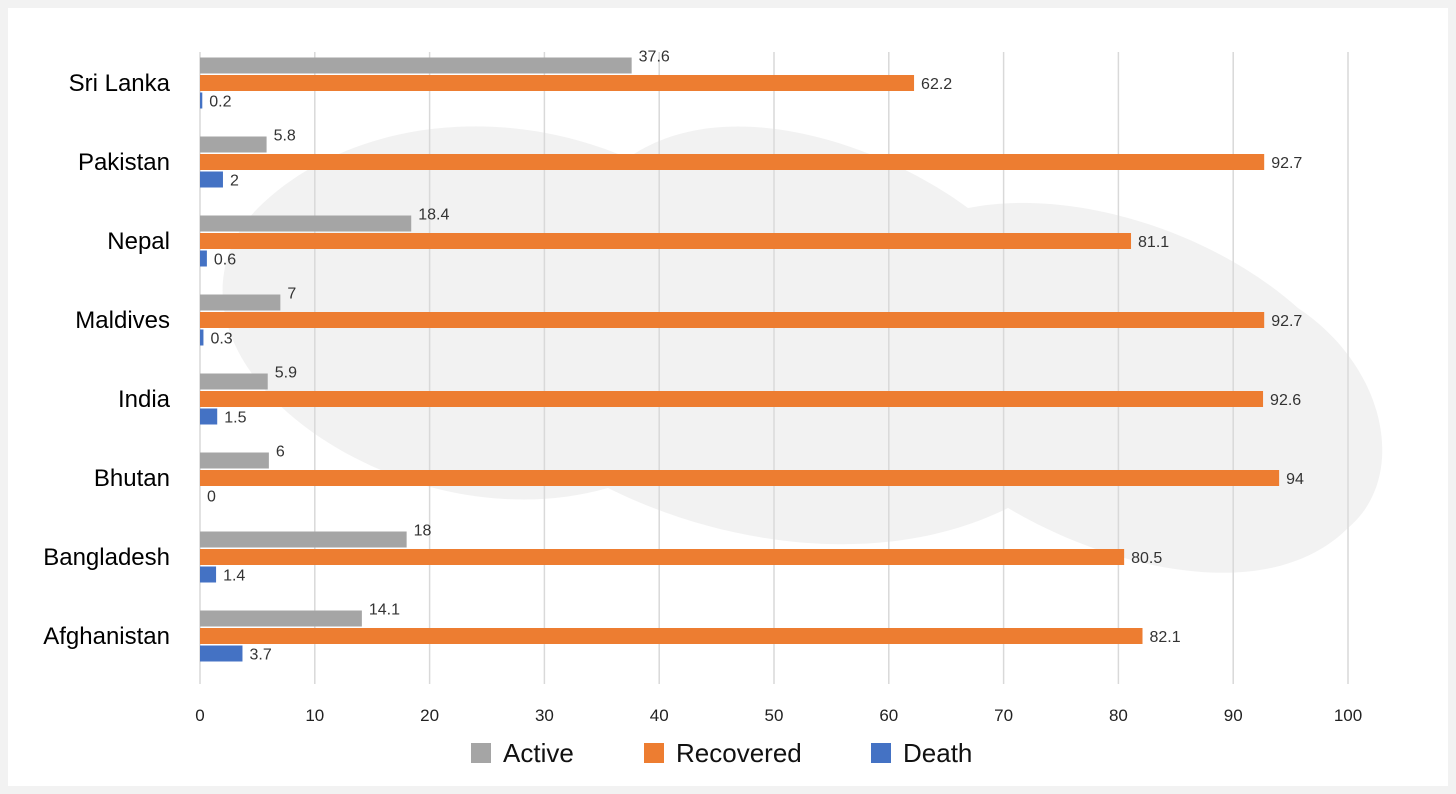 The image size is (1456, 794). I want to click on data-label-active-maldives: 7, so click(291, 294).